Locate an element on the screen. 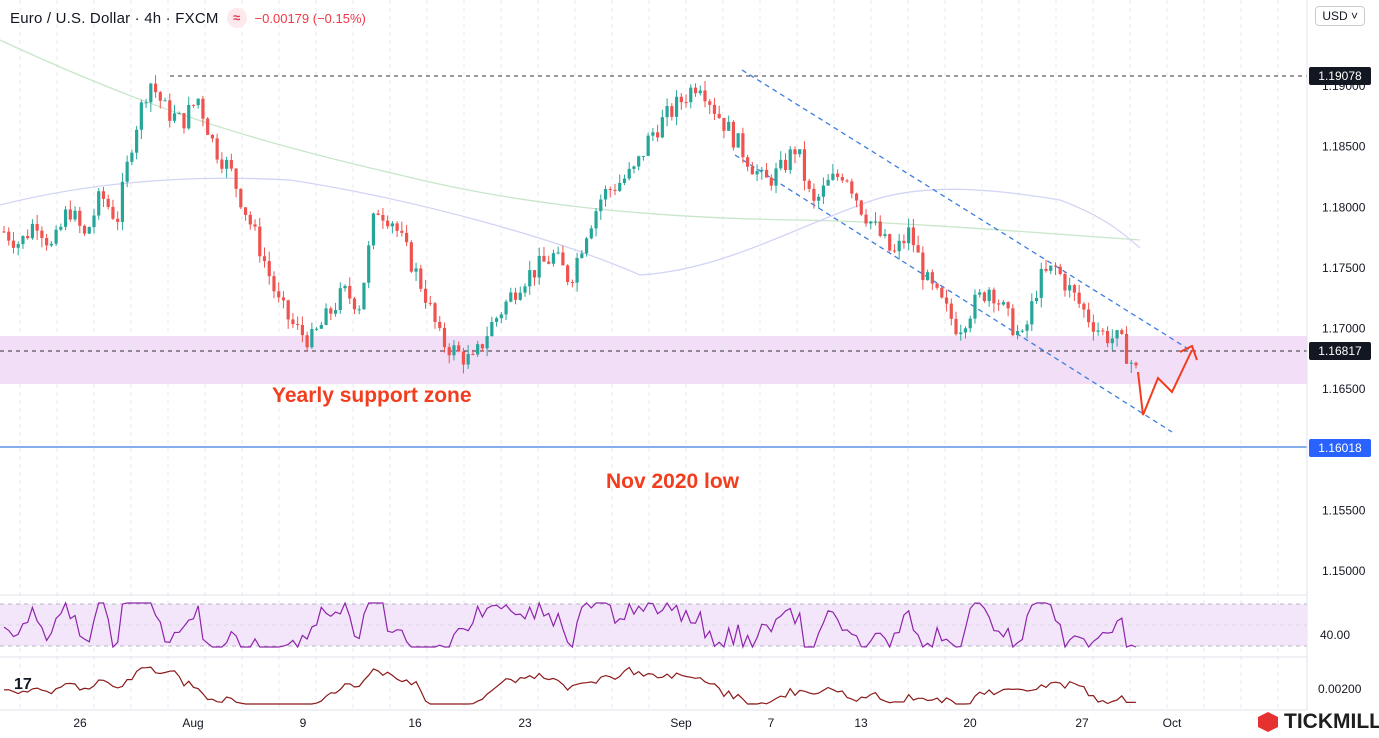  price-tick-label: 1.17000 is located at coordinates (1344, 329).